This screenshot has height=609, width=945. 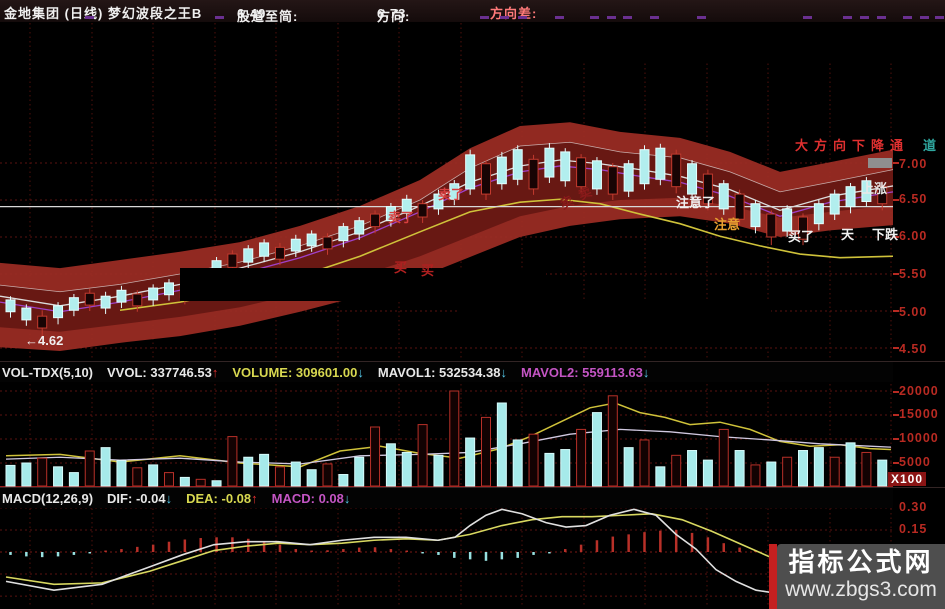 What do you see at coordinates (852, 145) in the screenshot?
I see `chart-annotation: 大方向下降通` at bounding box center [852, 145].